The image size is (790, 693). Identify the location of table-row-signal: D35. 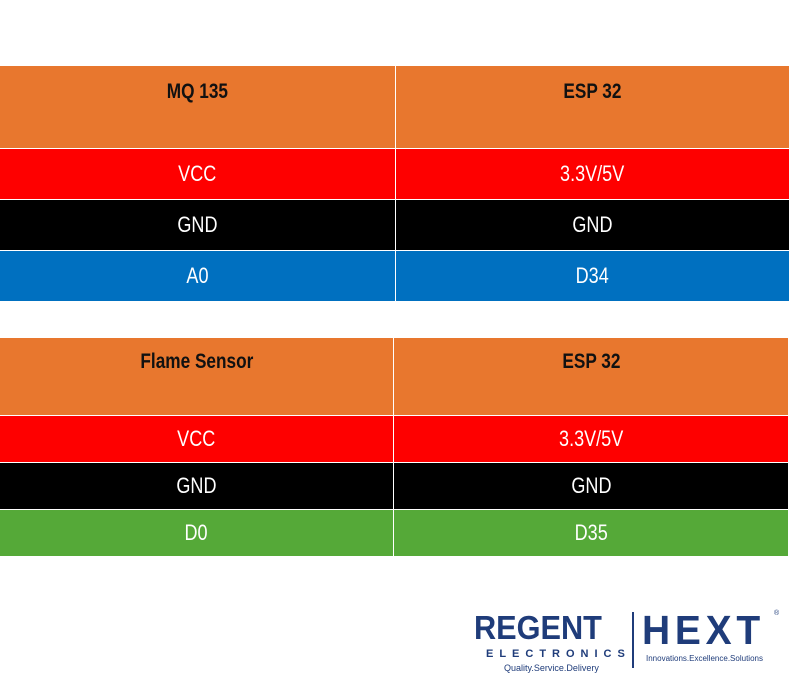
(591, 533).